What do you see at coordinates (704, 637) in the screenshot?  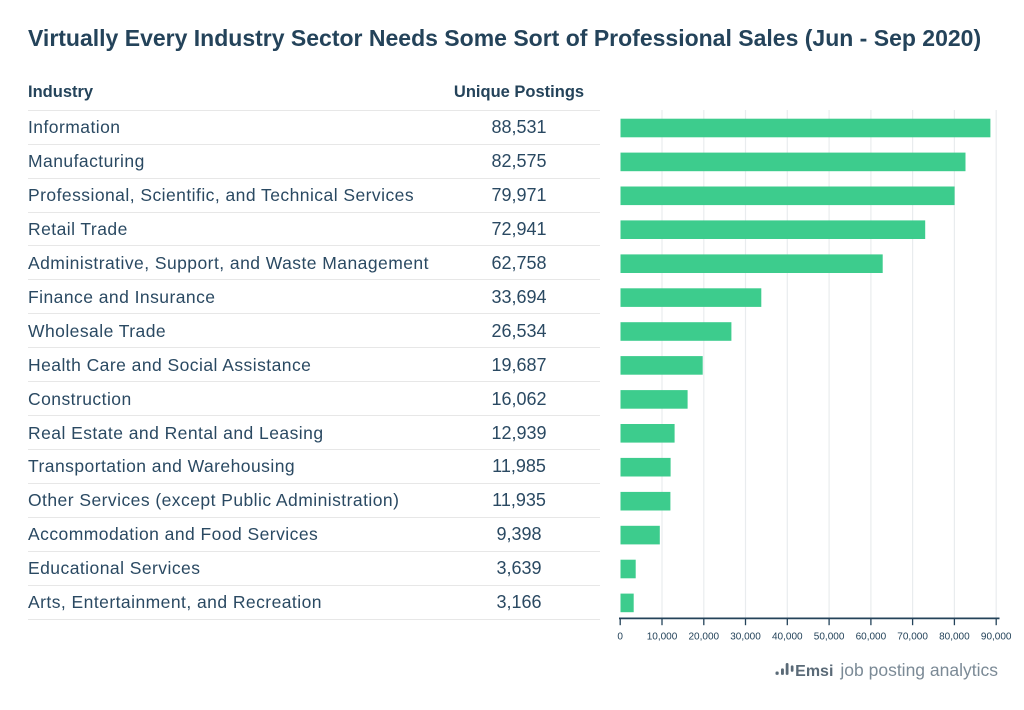 I see `svg-text: 20,000` at bounding box center [704, 637].